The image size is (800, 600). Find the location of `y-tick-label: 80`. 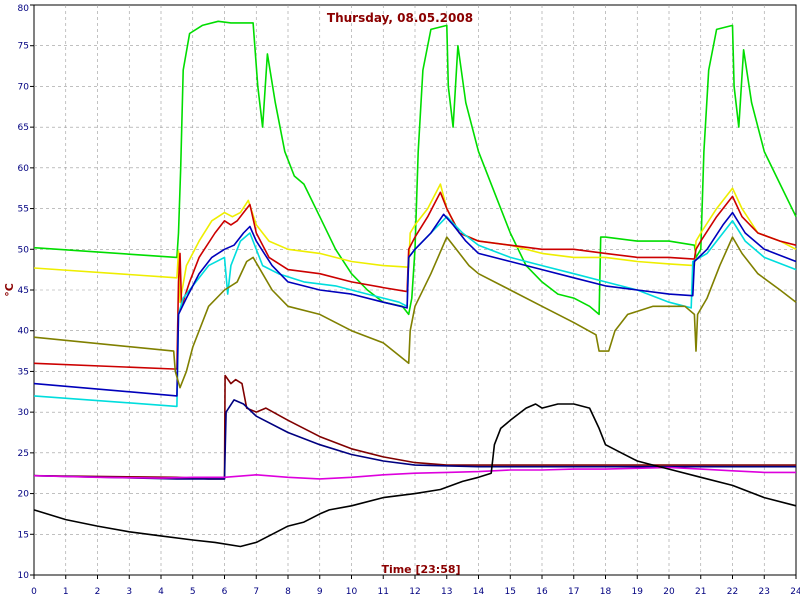

y-tick-label: 80 is located at coordinates (24, 9).